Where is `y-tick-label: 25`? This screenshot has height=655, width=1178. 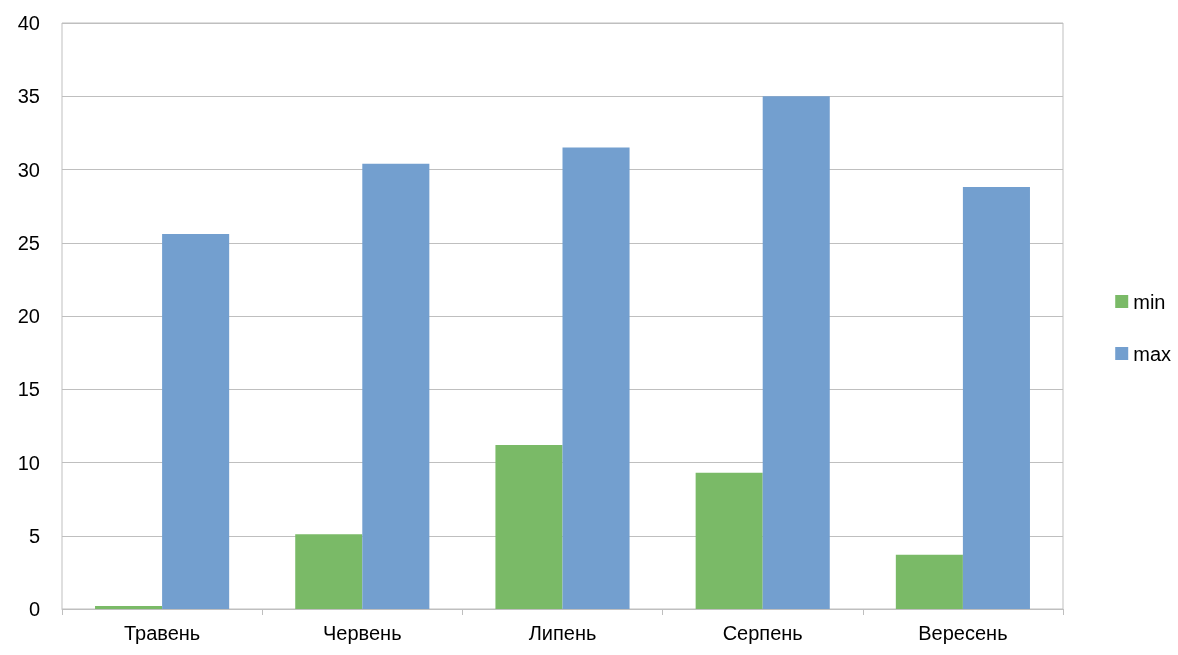
y-tick-label: 25 is located at coordinates (28, 242).